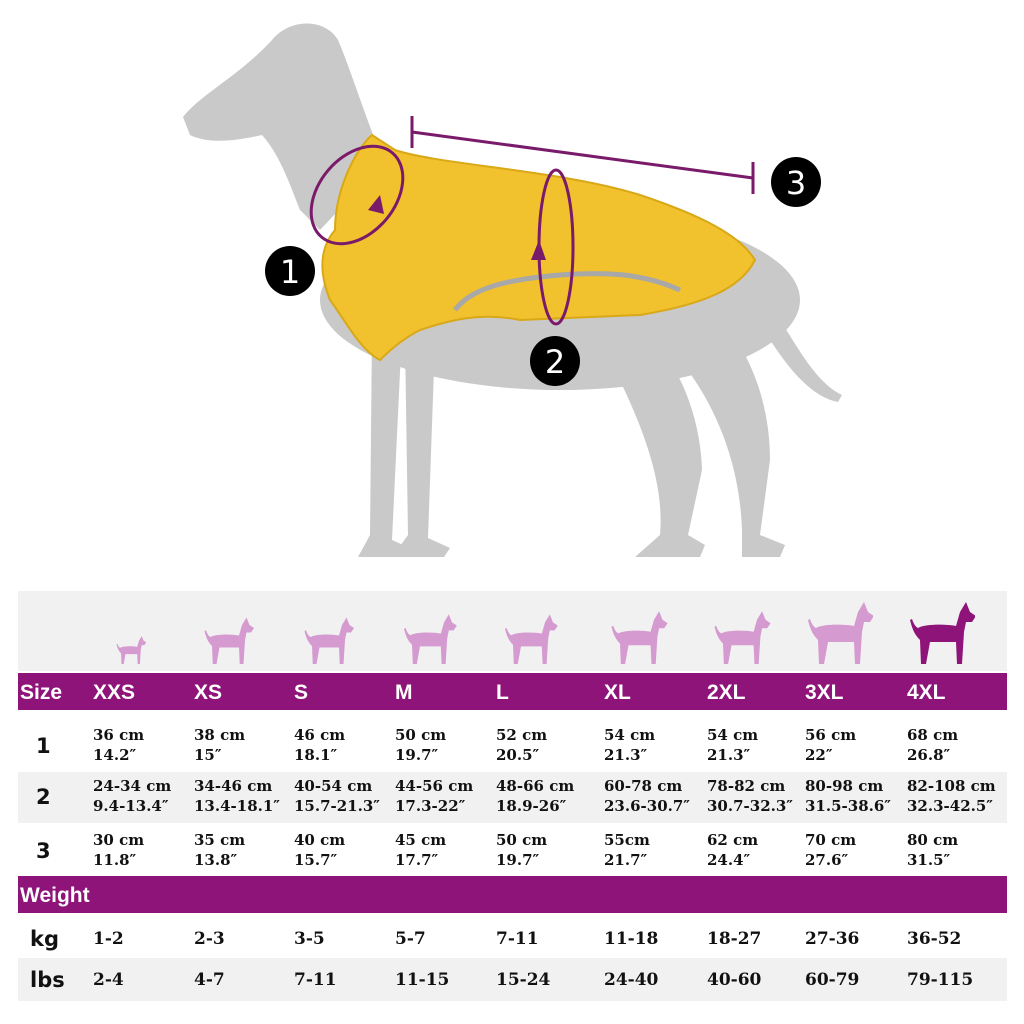 Image resolution: width=1024 pixels, height=1024 pixels. I want to click on measurement-inch: 18.9-26″, so click(531, 806).